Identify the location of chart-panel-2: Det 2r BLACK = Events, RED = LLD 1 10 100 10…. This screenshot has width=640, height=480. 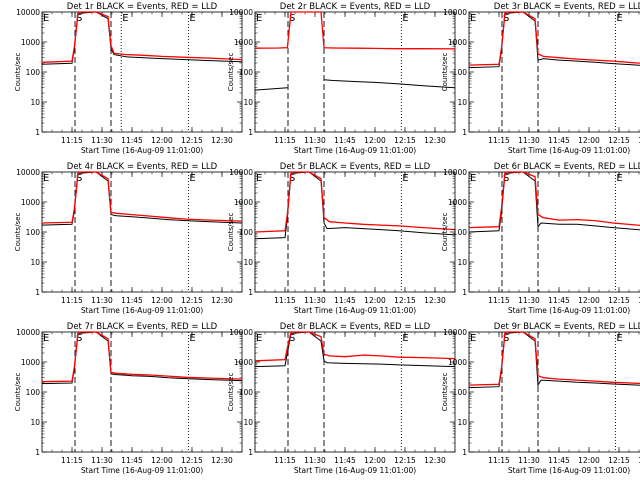
(341, 78).